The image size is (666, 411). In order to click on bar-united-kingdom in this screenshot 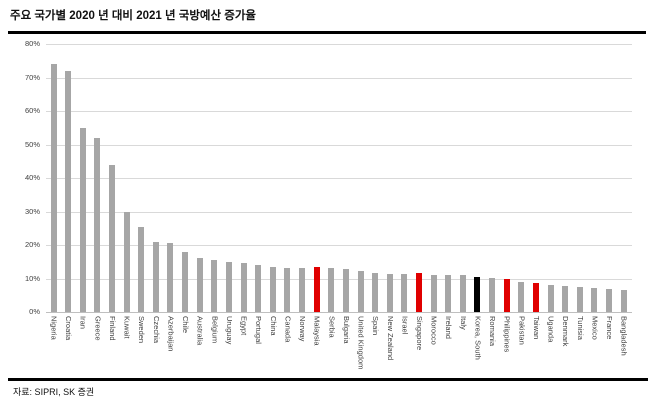, I will do `click(360, 291)`.